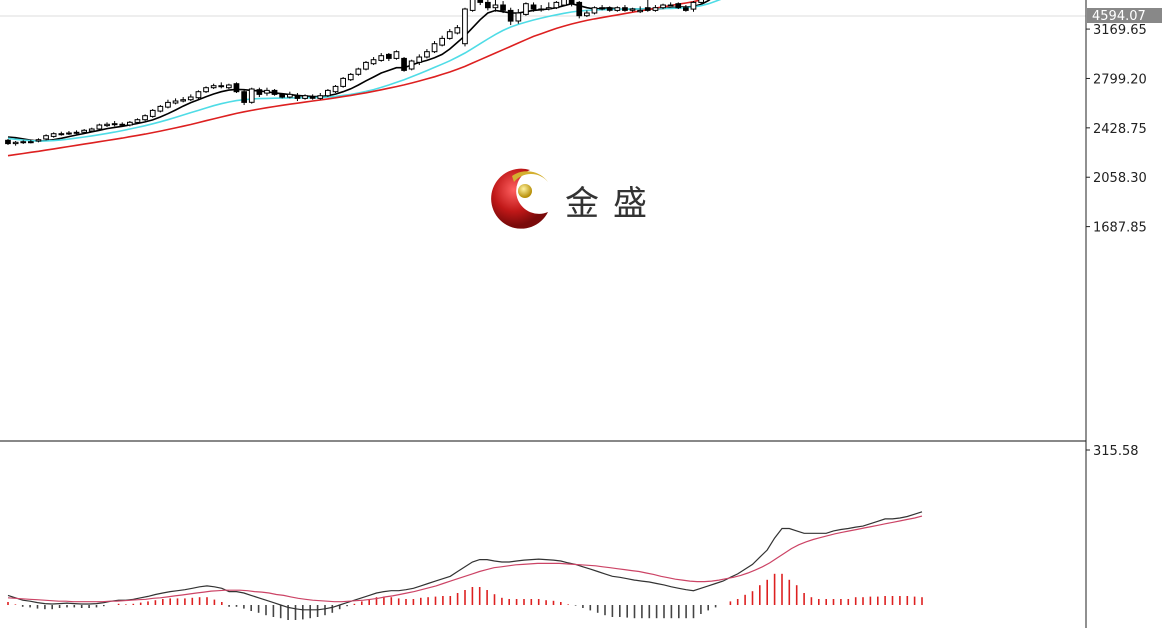 Image resolution: width=1162 pixels, height=628 pixels. What do you see at coordinates (530, 176) in the screenshot?
I see `logo-gold-arc-icon` at bounding box center [530, 176].